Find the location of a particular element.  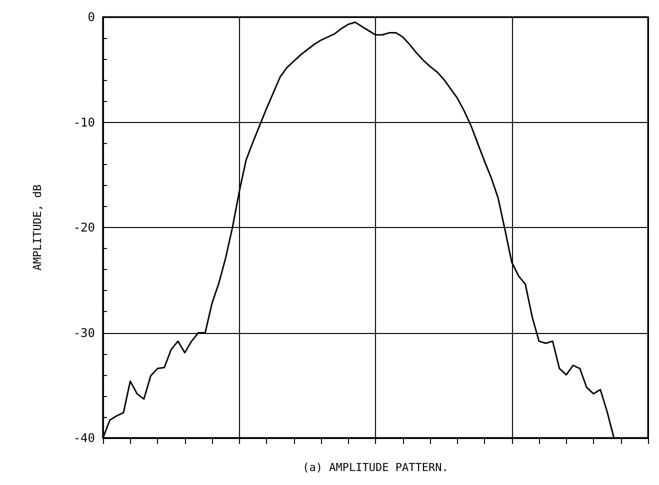

y-axis-title: AMPLITUDE, dB is located at coordinates (37, 227).